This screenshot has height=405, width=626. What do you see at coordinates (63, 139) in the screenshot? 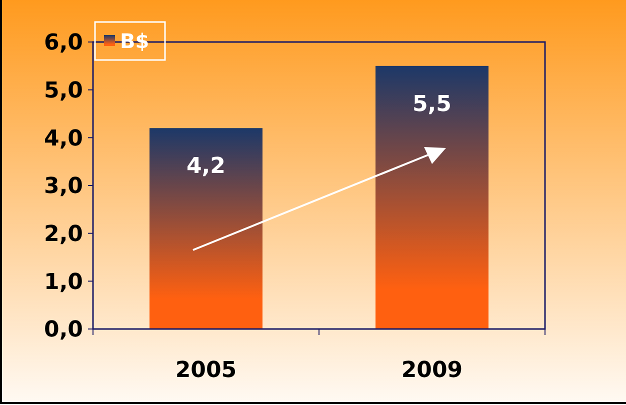
I see `y-tick-label: 4,0` at bounding box center [63, 139].